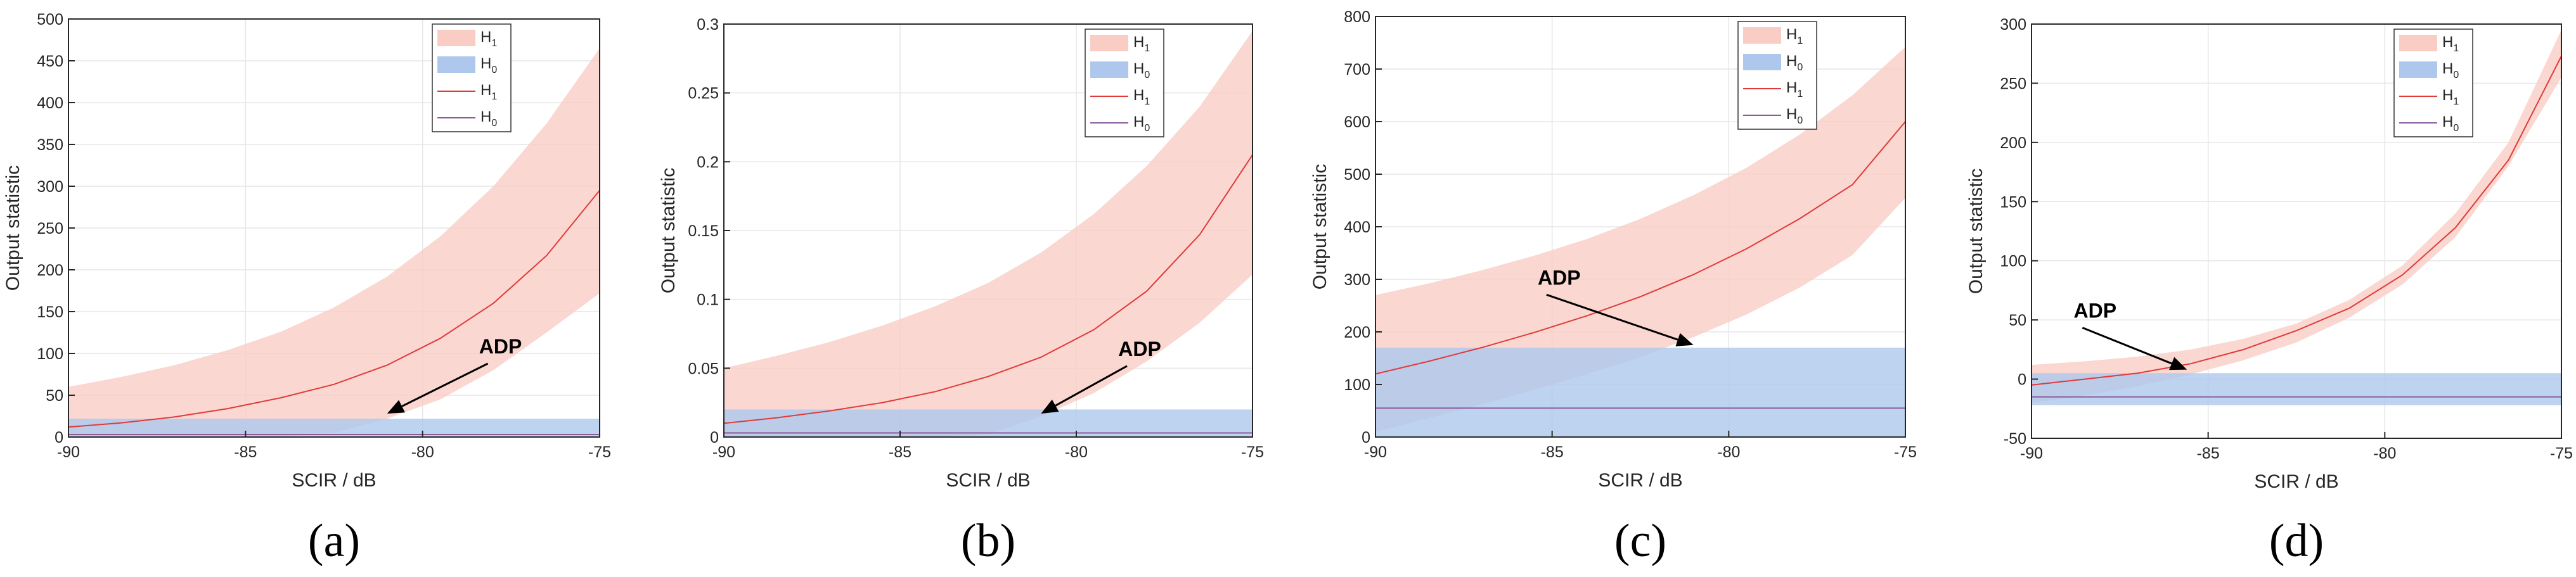 This screenshot has width=2576, height=577. What do you see at coordinates (1357, 17) in the screenshot?
I see `y-tick-label: 800` at bounding box center [1357, 17].